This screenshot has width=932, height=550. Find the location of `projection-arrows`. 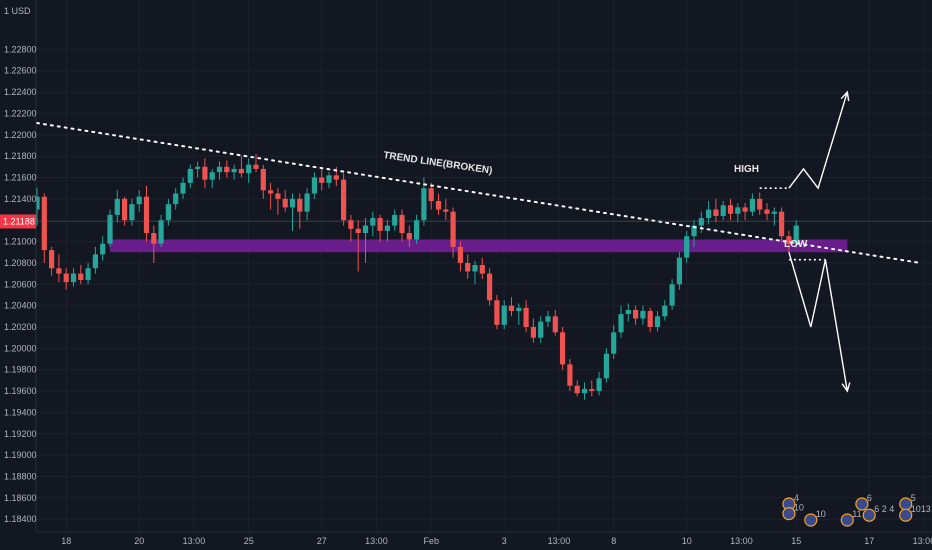

projection-arrows is located at coordinates (819, 241).